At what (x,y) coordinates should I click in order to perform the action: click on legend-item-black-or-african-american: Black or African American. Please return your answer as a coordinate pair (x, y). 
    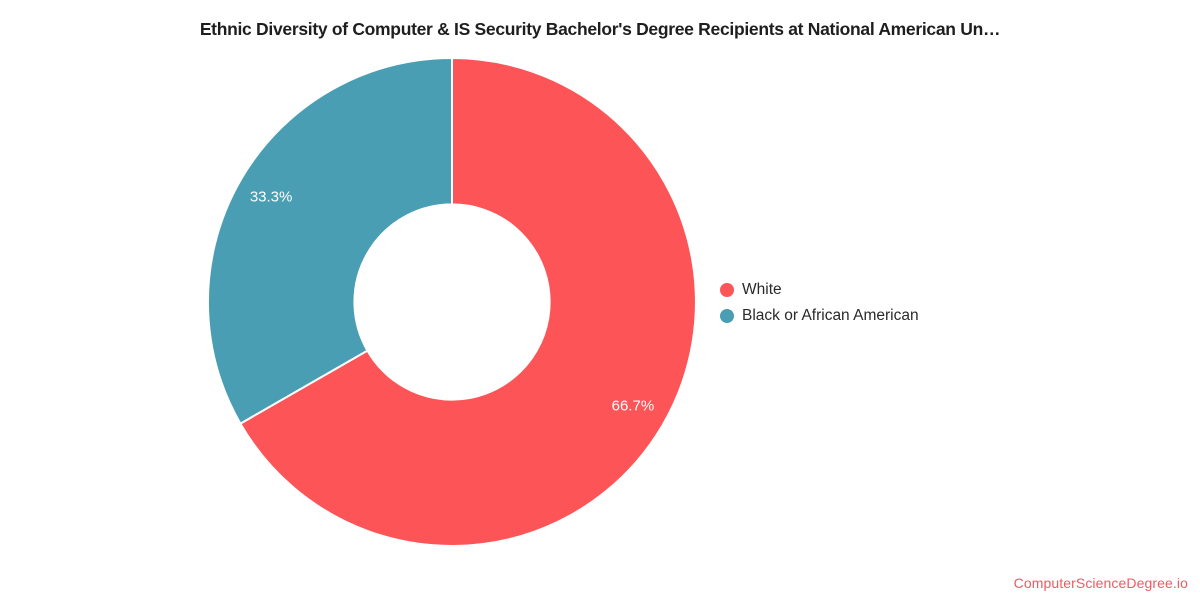
    Looking at the image, I should click on (819, 316).